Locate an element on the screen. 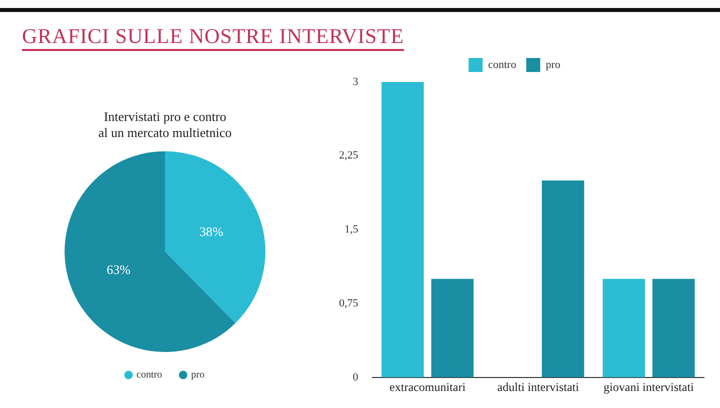 Image resolution: width=720 pixels, height=408 pixels. x-tick-label: giovani intervistati is located at coordinates (649, 387).